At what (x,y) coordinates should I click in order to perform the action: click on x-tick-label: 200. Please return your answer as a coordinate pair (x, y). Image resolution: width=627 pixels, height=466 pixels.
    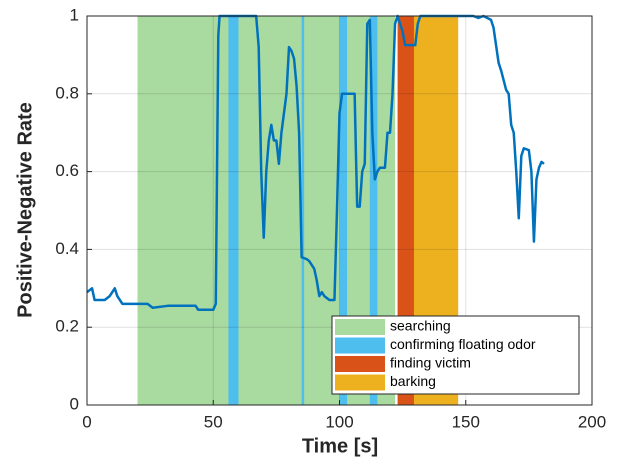
    Looking at the image, I should click on (592, 421).